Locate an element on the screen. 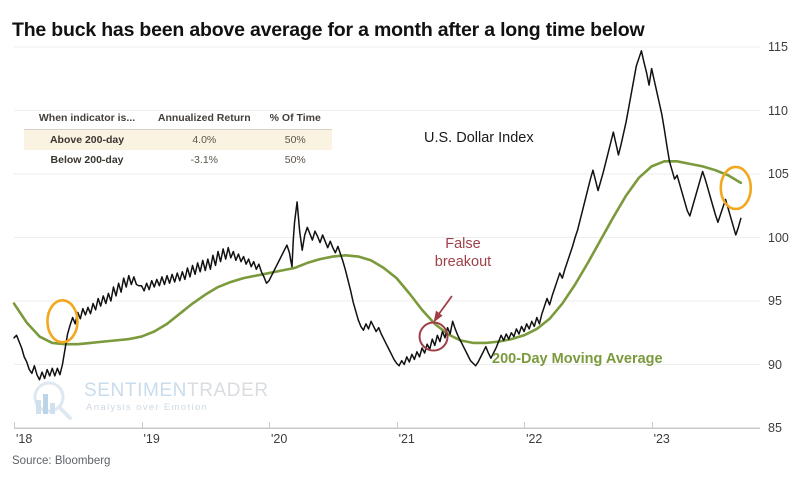 This screenshot has width=797, height=488. x-axis-tick-label: '22 is located at coordinates (534, 439).